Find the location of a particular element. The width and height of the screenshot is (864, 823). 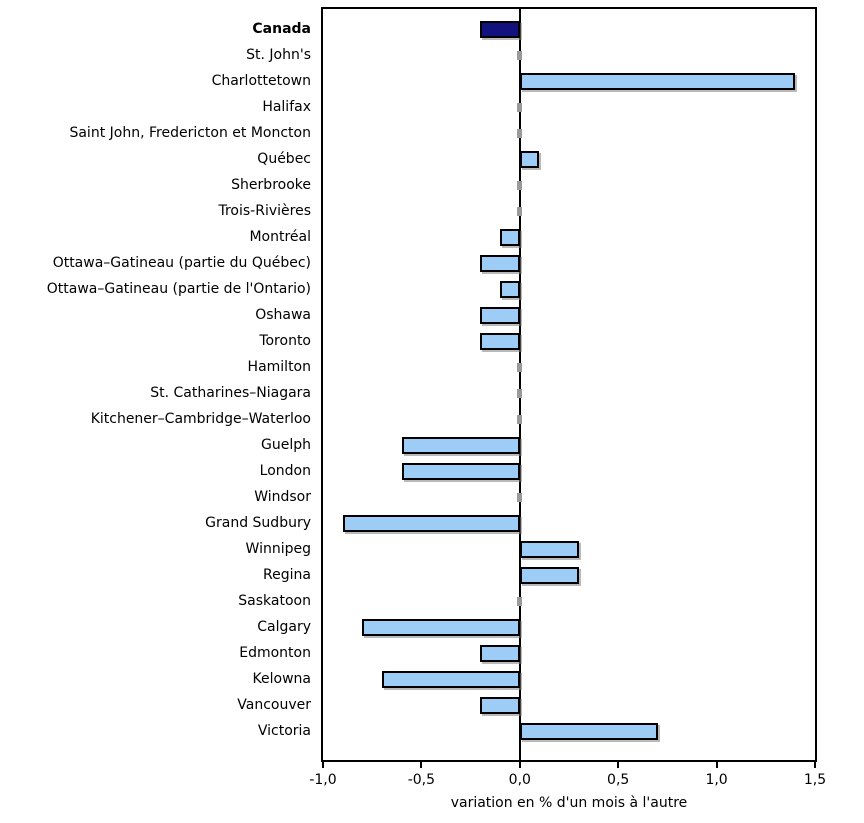

category-label: Hamilton is located at coordinates (279, 367).